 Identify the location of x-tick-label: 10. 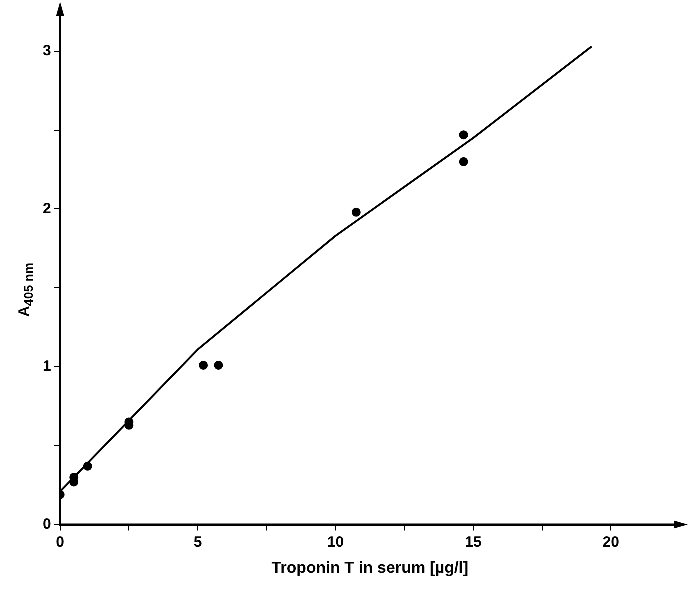
(335, 542).